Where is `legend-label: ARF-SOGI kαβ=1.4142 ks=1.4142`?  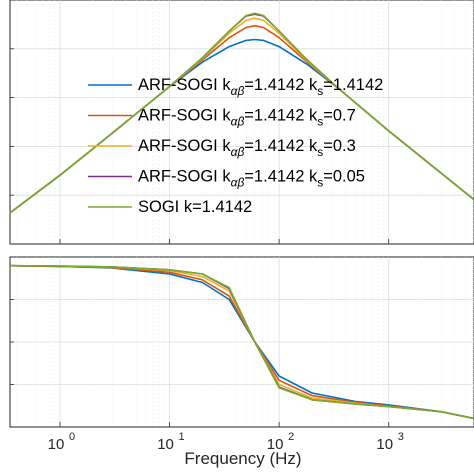
legend-label: ARF-SOGI kαβ=1.4142 ks=1.4142 is located at coordinates (260, 87).